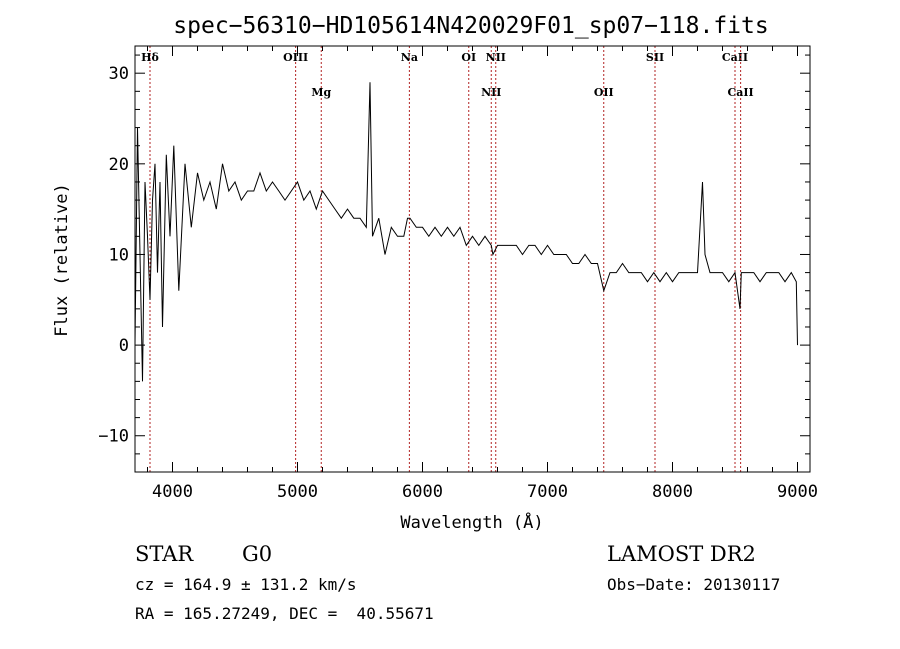  I want to click on y-axis-title: Flux (relative), so click(62, 260).